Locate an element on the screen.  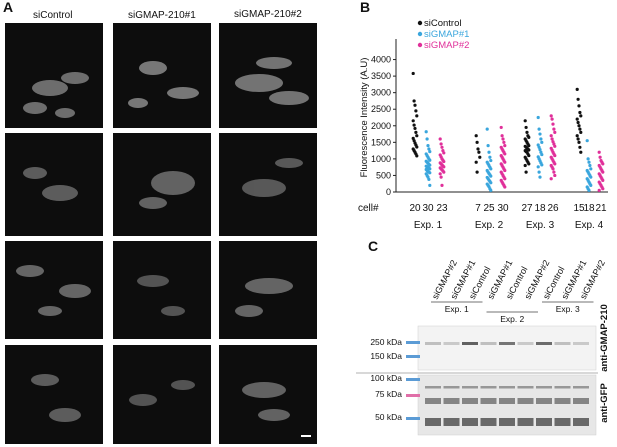
cell-count: 30 is located at coordinates (428, 208).